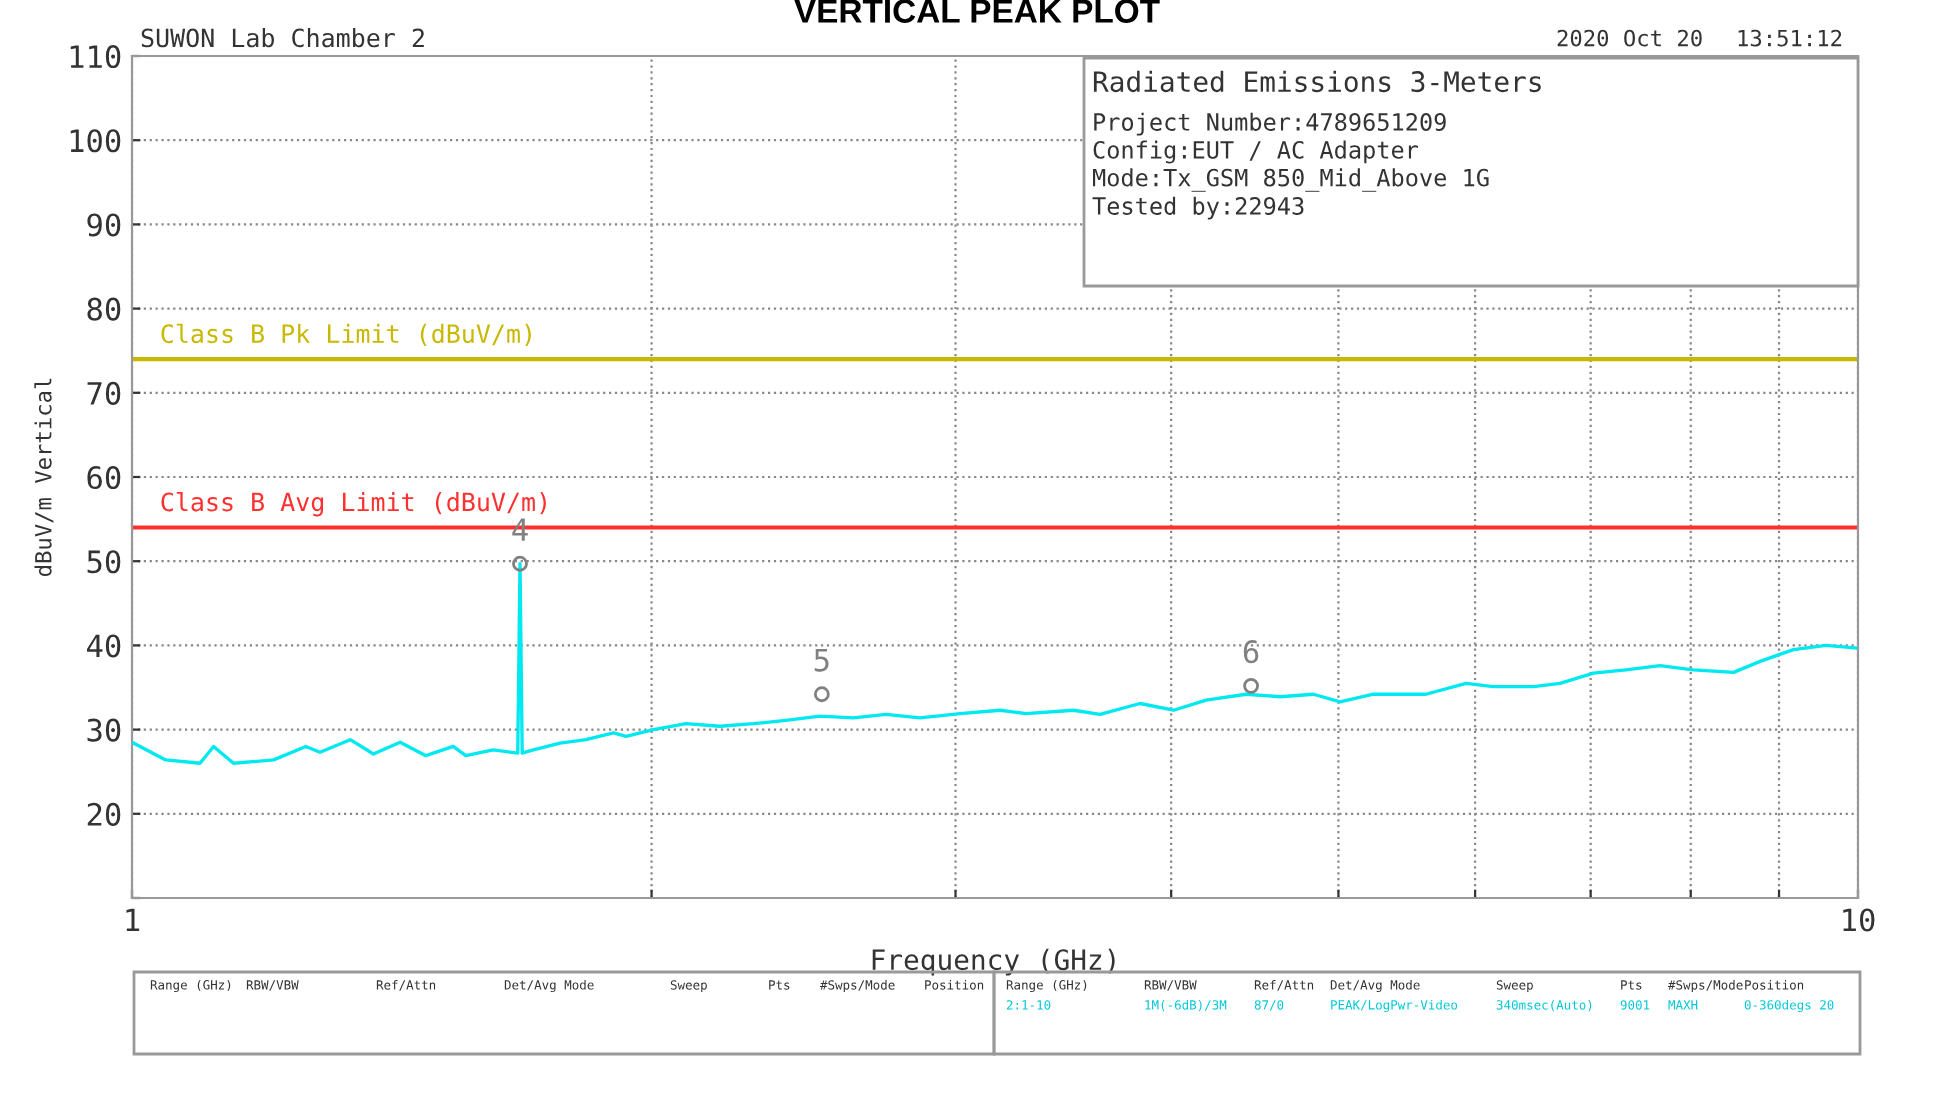 The height and width of the screenshot is (1096, 1954). I want to click on text: 2020 Oct 20, so click(1629, 38).